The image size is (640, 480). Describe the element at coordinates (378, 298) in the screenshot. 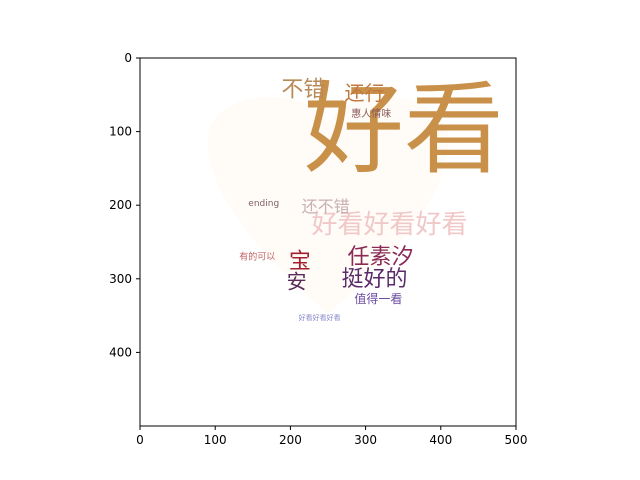

I see `word-8: 值得一看` at that location.